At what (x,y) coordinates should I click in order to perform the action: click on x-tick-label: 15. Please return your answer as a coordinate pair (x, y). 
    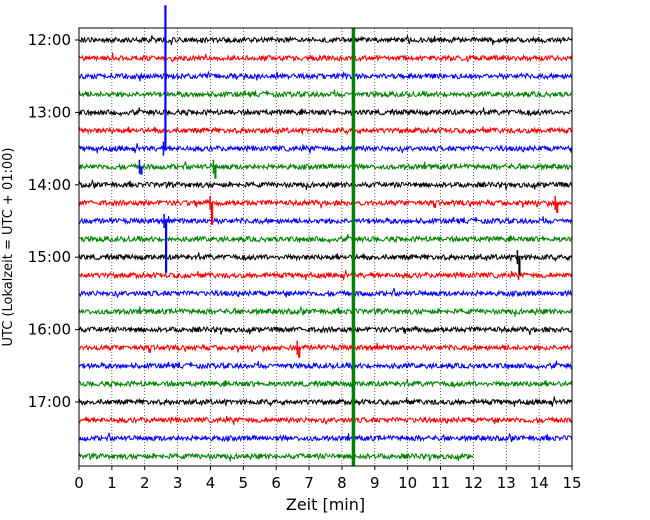
    Looking at the image, I should click on (571, 483).